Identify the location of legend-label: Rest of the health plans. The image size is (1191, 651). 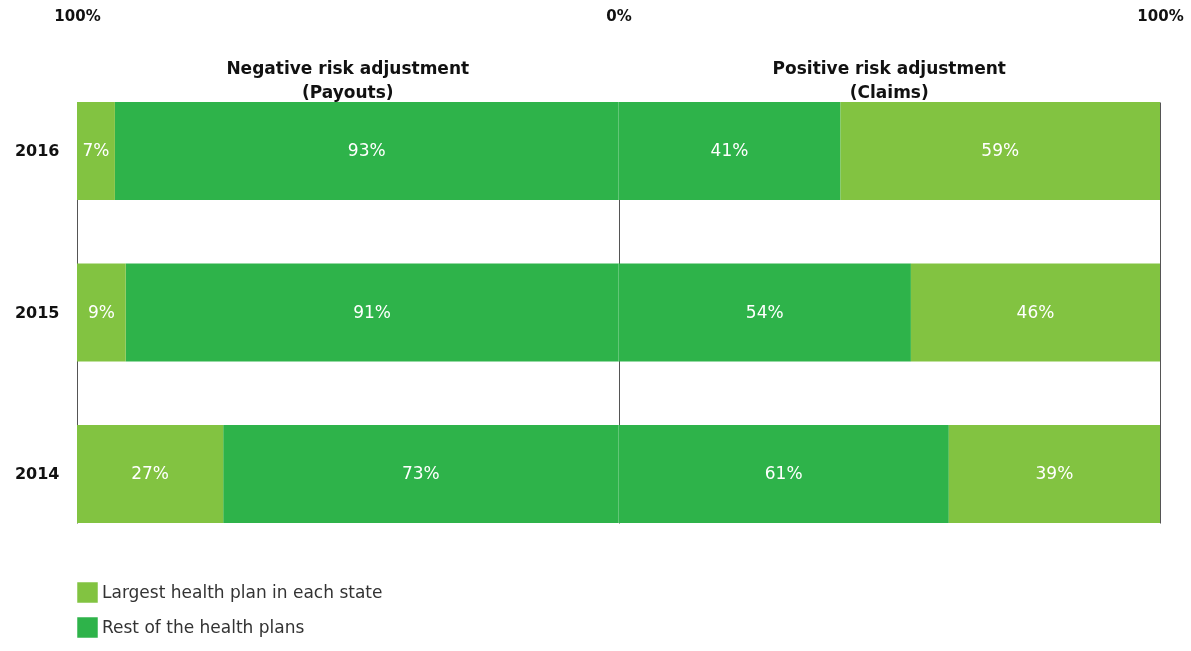
(203, 626).